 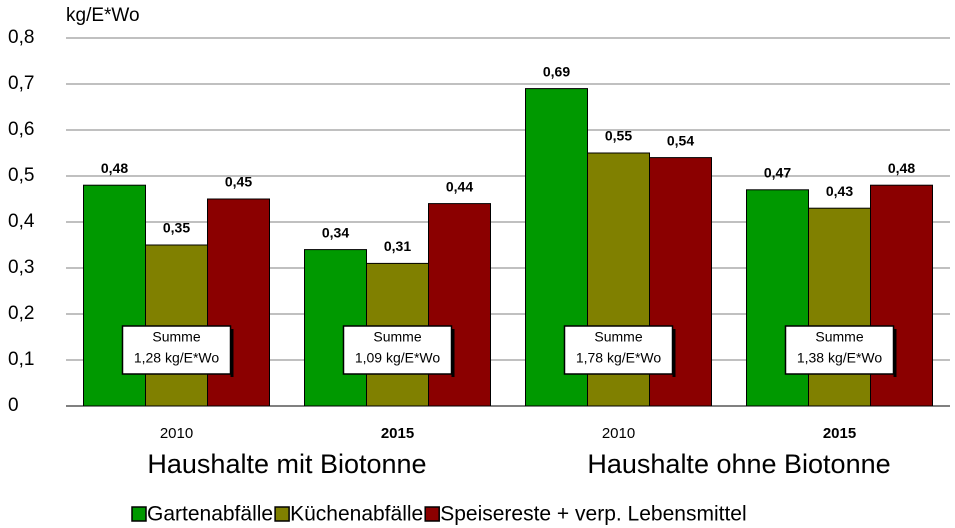 What do you see at coordinates (619, 358) in the screenshot?
I see `annotation-text: 1,78 kg/E*Wo` at bounding box center [619, 358].